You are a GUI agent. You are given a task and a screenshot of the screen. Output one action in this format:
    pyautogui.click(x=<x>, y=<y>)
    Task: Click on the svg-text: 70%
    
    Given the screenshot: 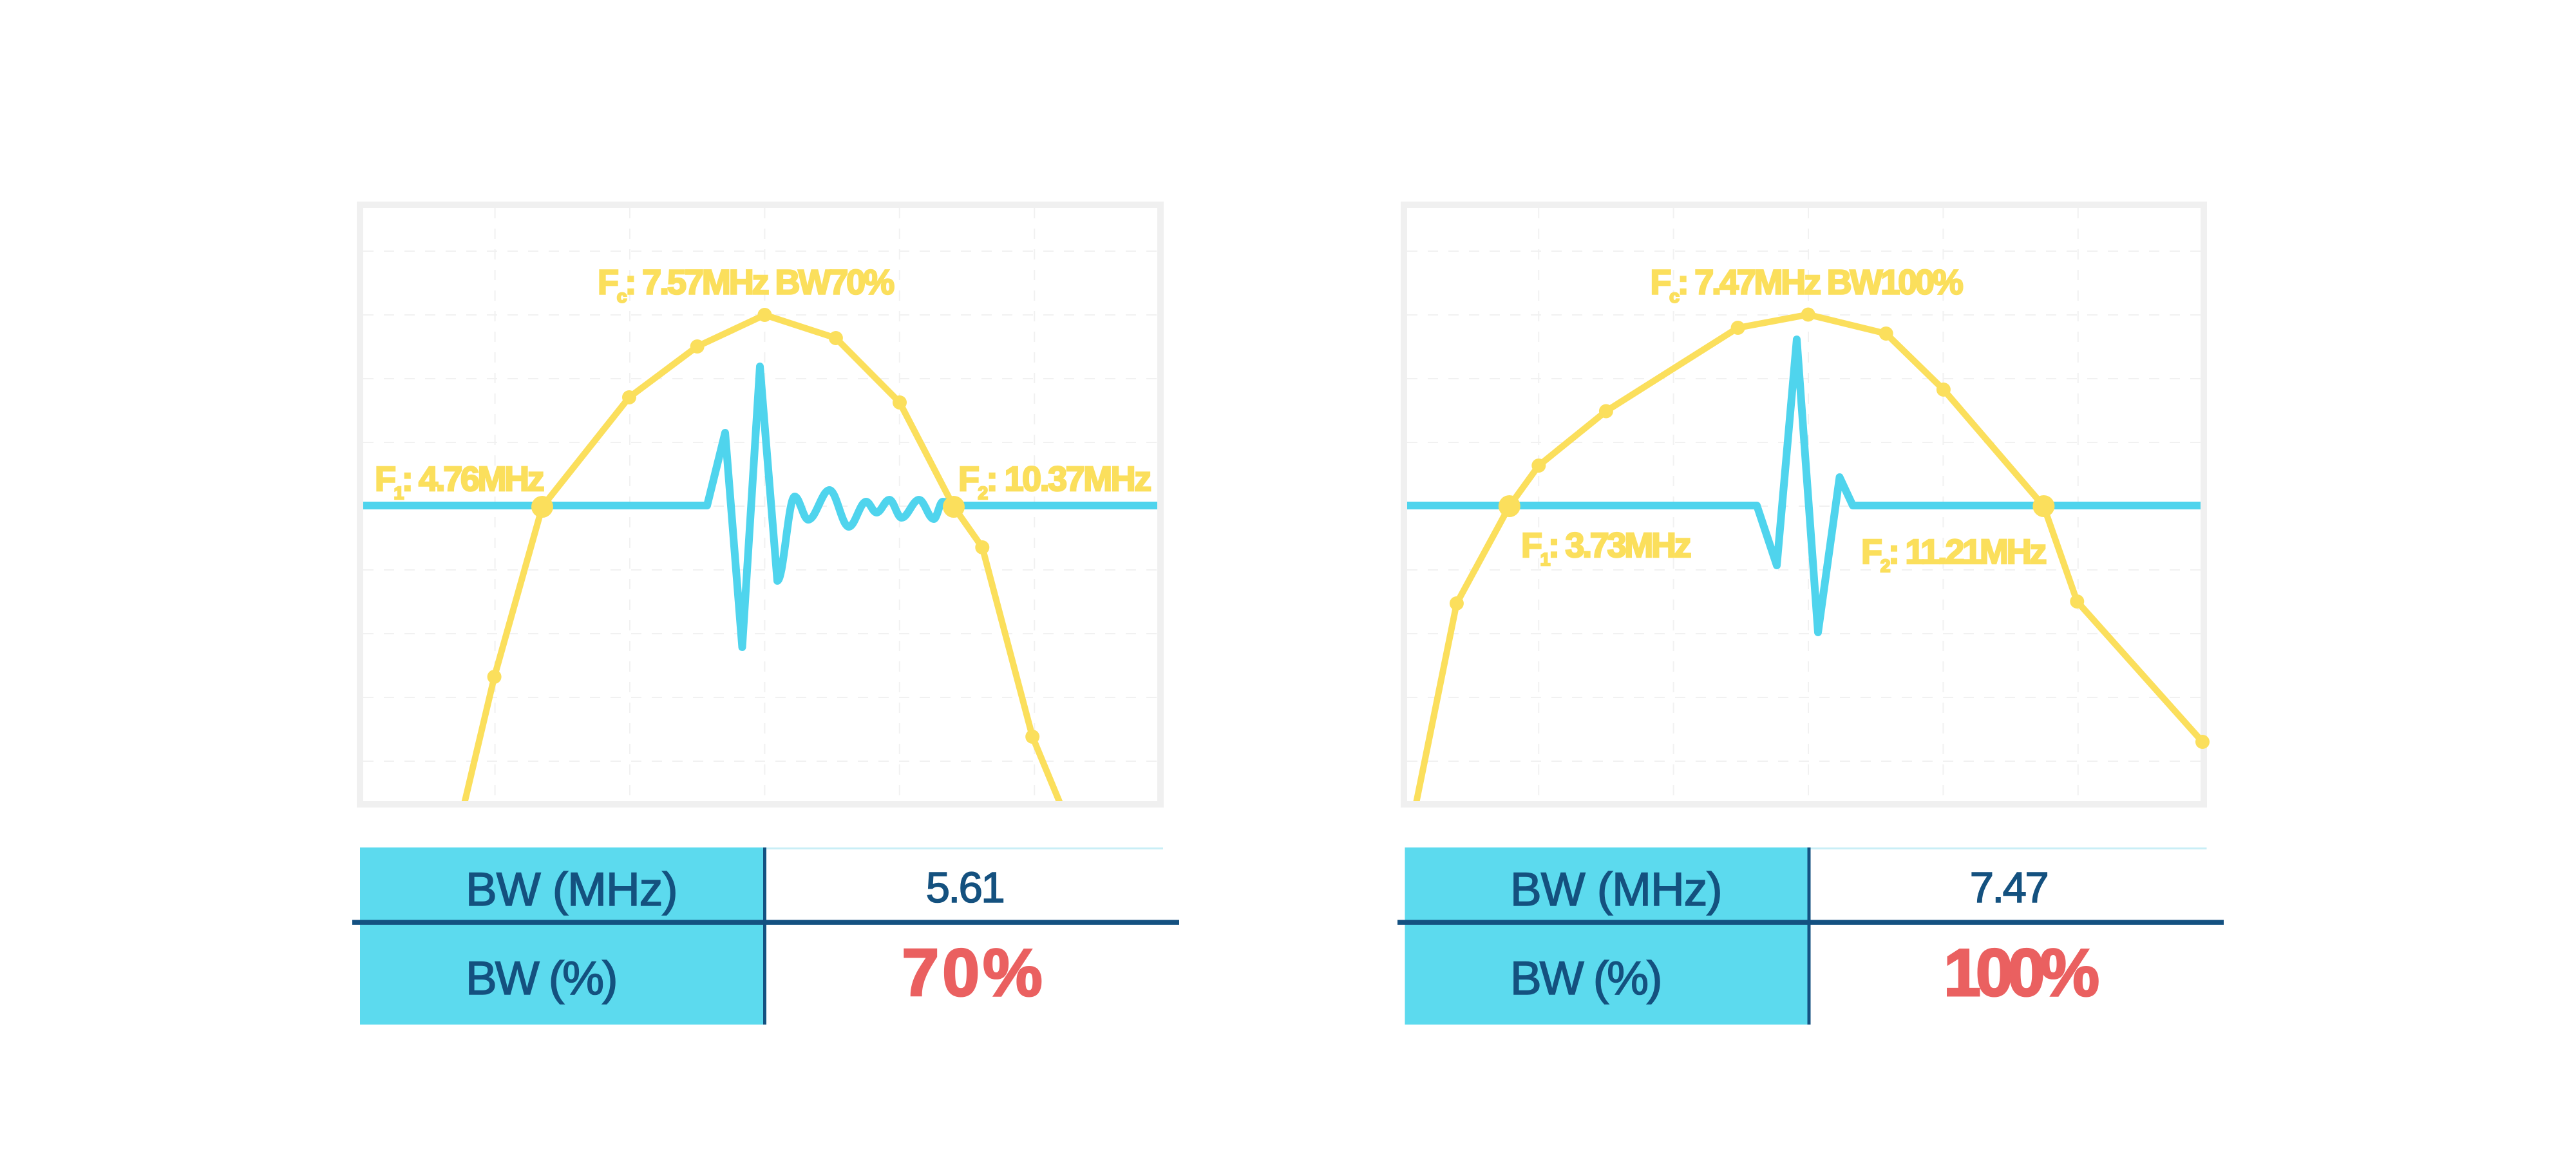 What is the action you would take?
    pyautogui.click(x=974, y=973)
    